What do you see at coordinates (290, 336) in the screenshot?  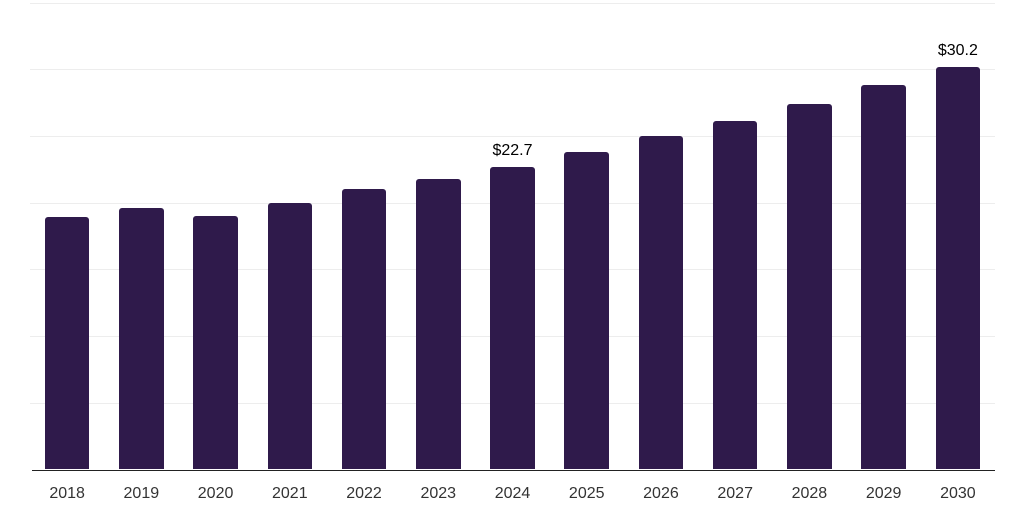 I see `bar-2021` at bounding box center [290, 336].